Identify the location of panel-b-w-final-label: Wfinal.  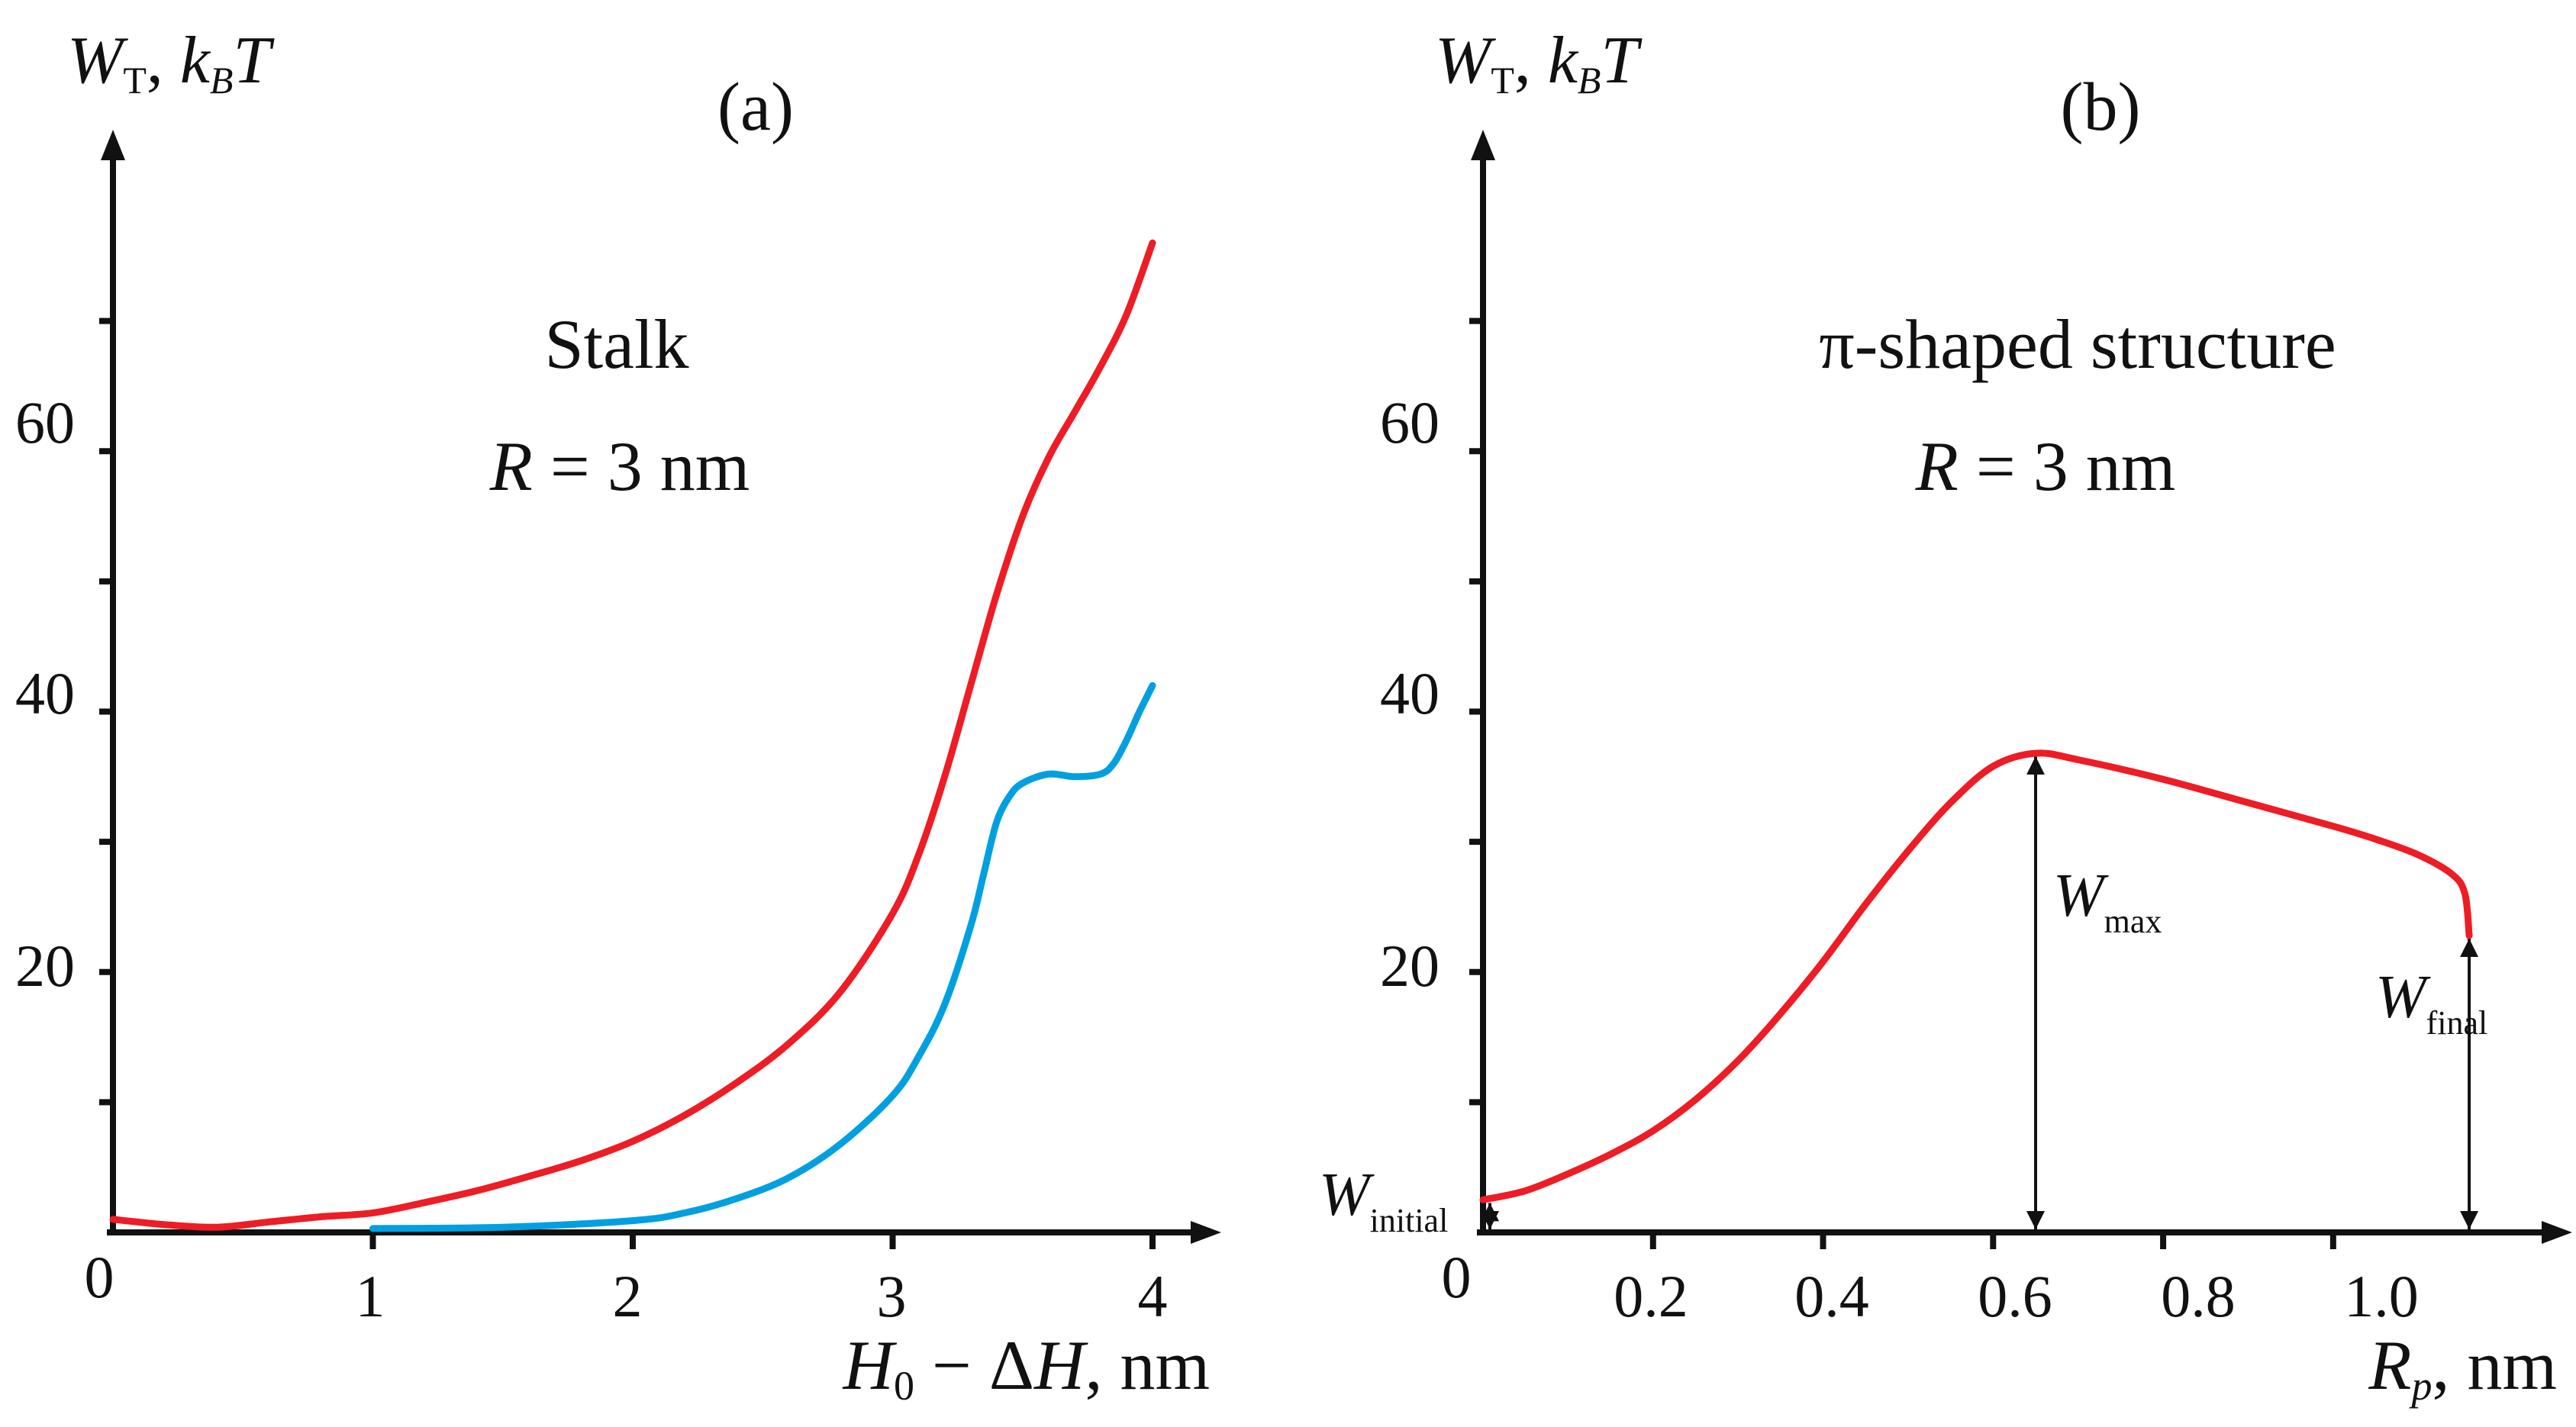
(2431, 1003).